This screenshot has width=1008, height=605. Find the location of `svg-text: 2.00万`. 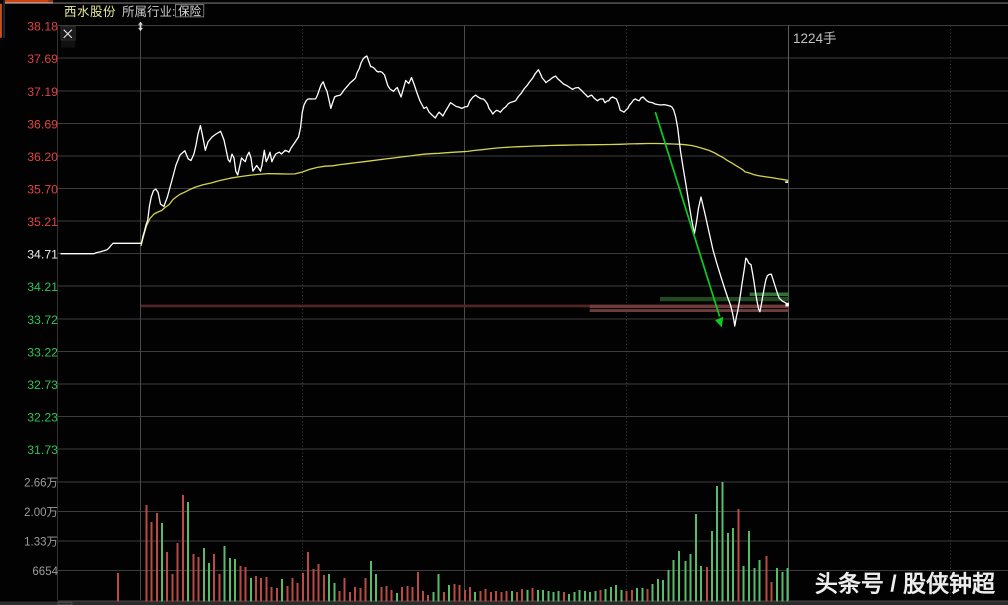

svg-text: 2.00万 is located at coordinates (41, 513).